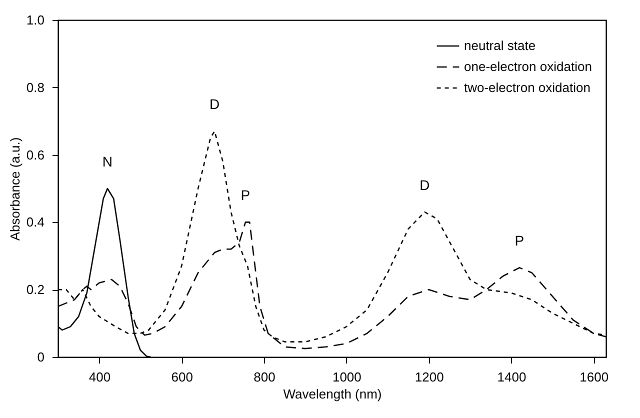 The width and height of the screenshot is (640, 418). What do you see at coordinates (511, 377) in the screenshot?
I see `x-tick-label: 1400` at bounding box center [511, 377].